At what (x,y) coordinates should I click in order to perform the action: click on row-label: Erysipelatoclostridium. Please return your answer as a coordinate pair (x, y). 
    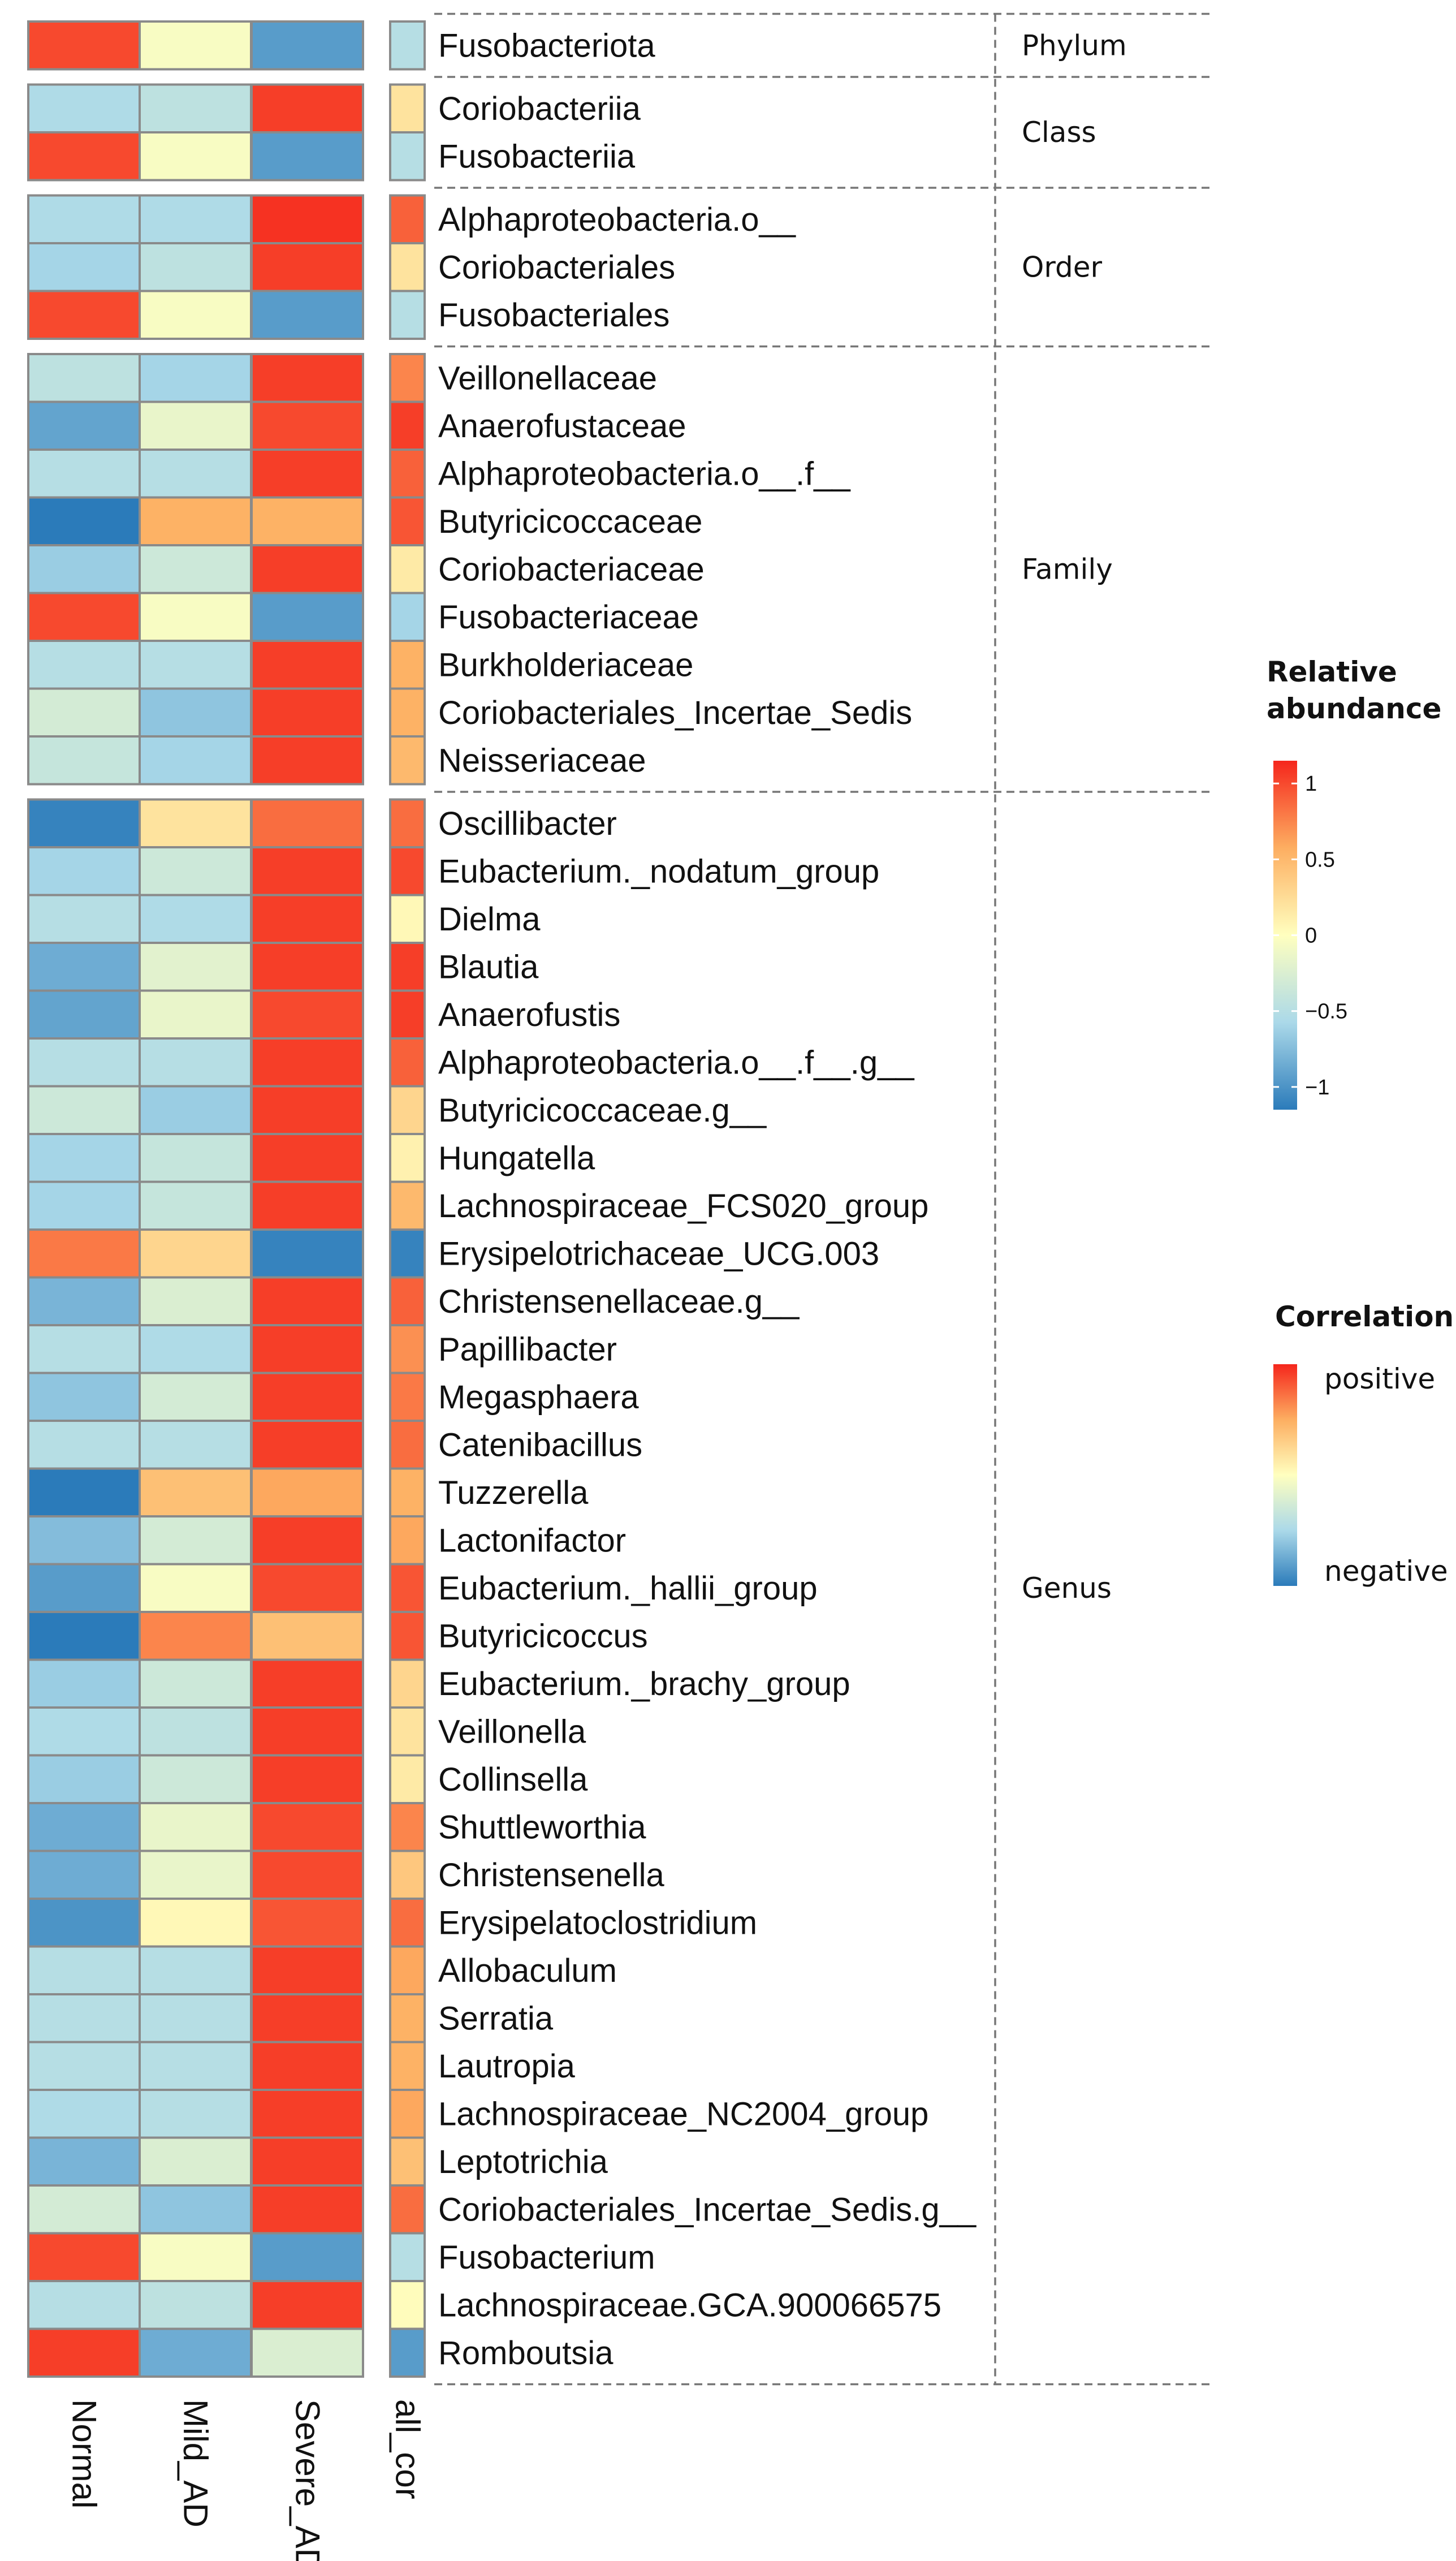
    Looking at the image, I should click on (597, 1922).